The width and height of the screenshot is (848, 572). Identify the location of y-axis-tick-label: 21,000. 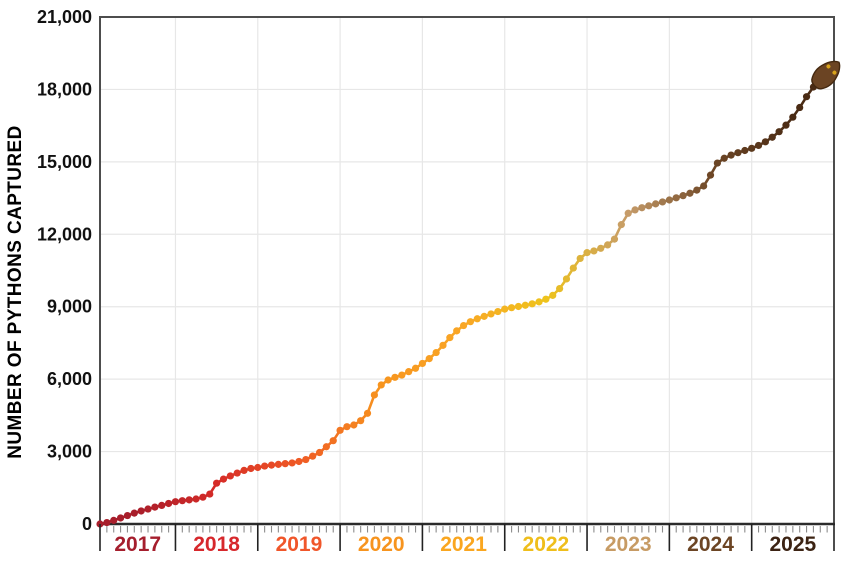
(64, 17).